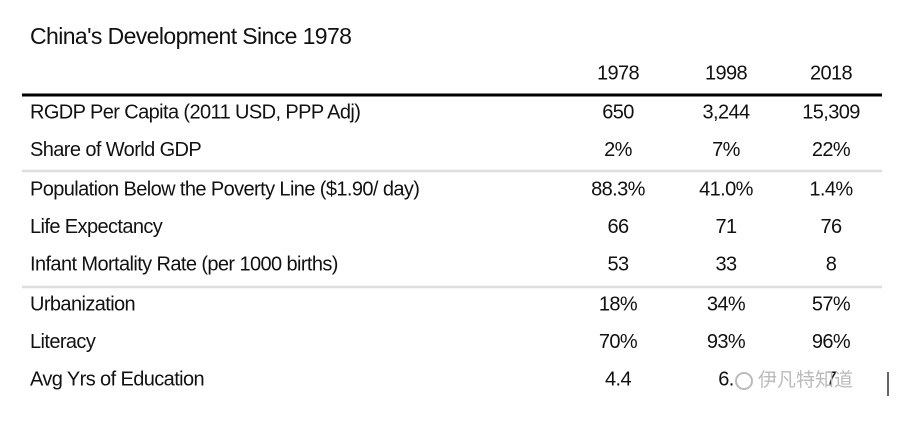  Describe the element at coordinates (115, 150) in the screenshot. I see `row-label: Share of World GDP` at that location.